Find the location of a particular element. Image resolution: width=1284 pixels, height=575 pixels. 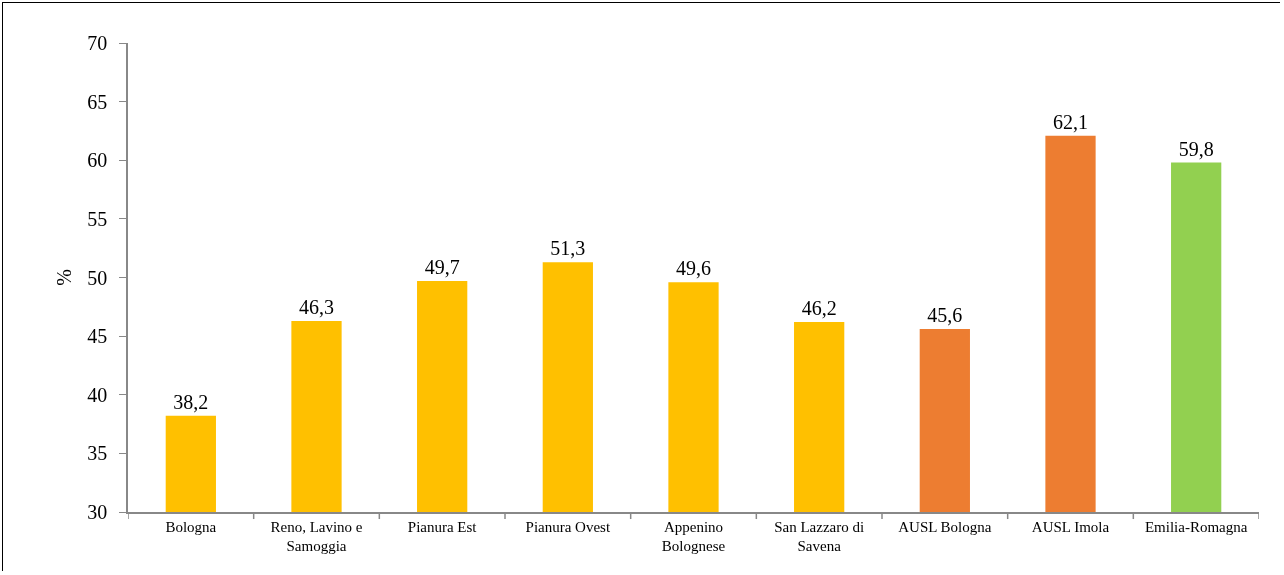

y-tick-label: 35 is located at coordinates (97, 453).